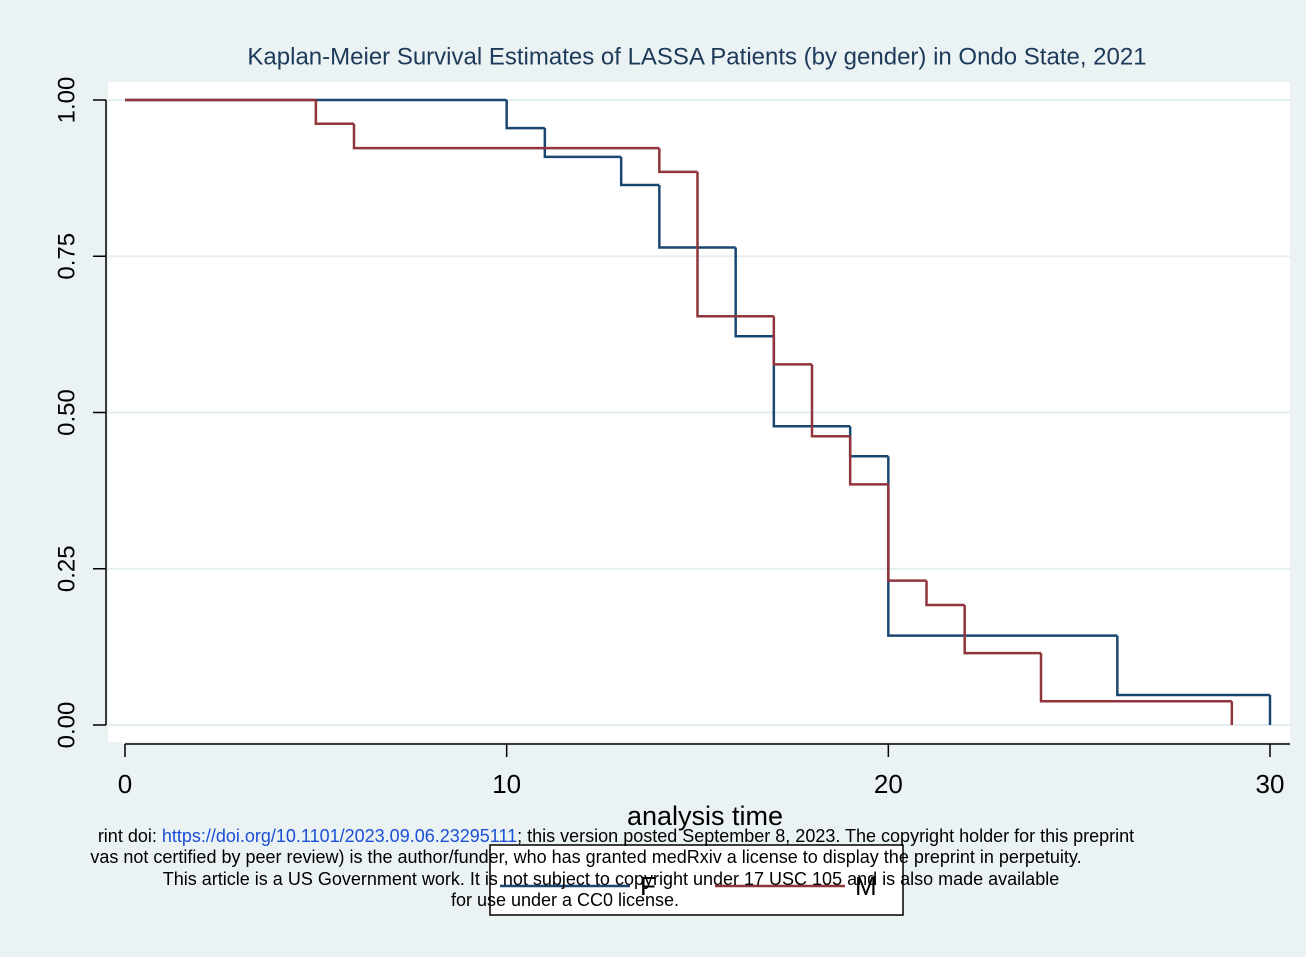 This screenshot has height=957, width=1306. What do you see at coordinates (66, 100) in the screenshot?
I see `y-tick-label: 1.00` at bounding box center [66, 100].